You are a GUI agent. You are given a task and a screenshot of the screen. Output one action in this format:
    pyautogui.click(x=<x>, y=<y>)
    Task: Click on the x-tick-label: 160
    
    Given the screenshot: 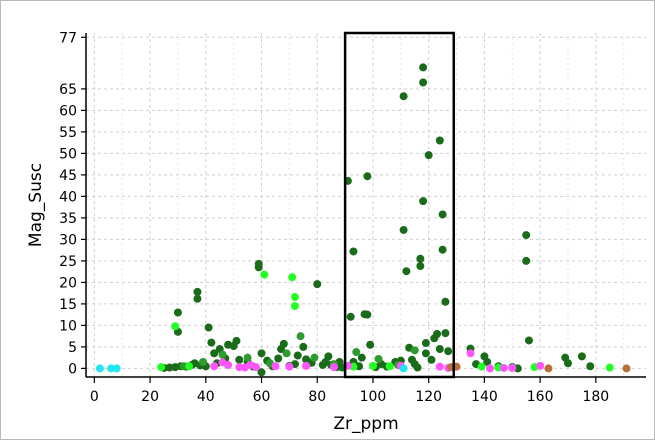 What is the action you would take?
    pyautogui.click(x=540, y=397)
    